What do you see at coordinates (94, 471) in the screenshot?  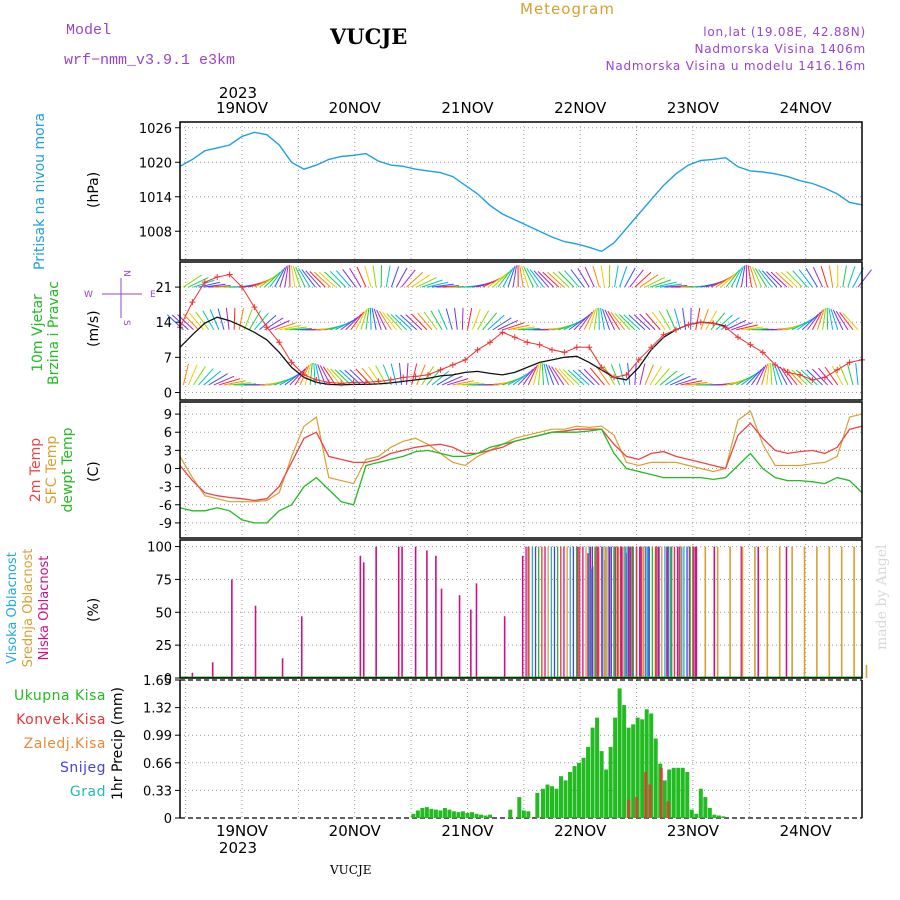 I see `temp-unit-label: (C)` at bounding box center [94, 471].